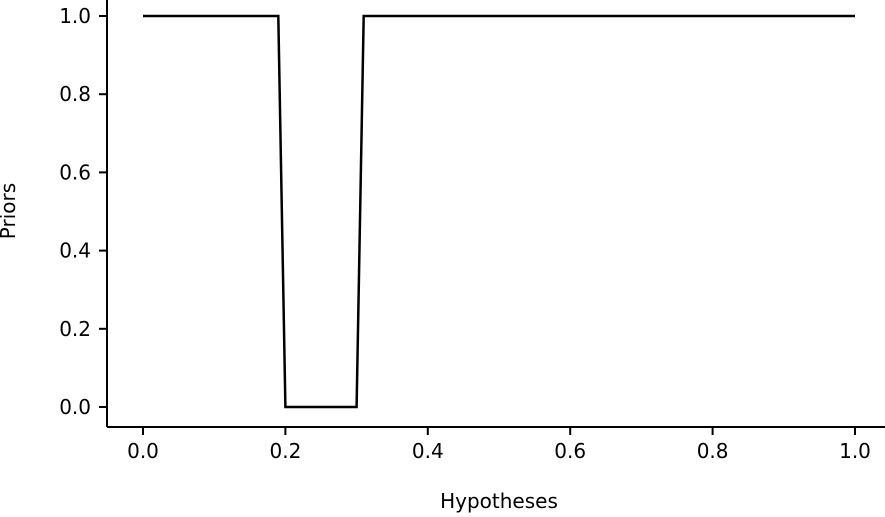 This screenshot has width=885, height=517. I want to click on y-tick-label: 0.4, so click(75, 251).